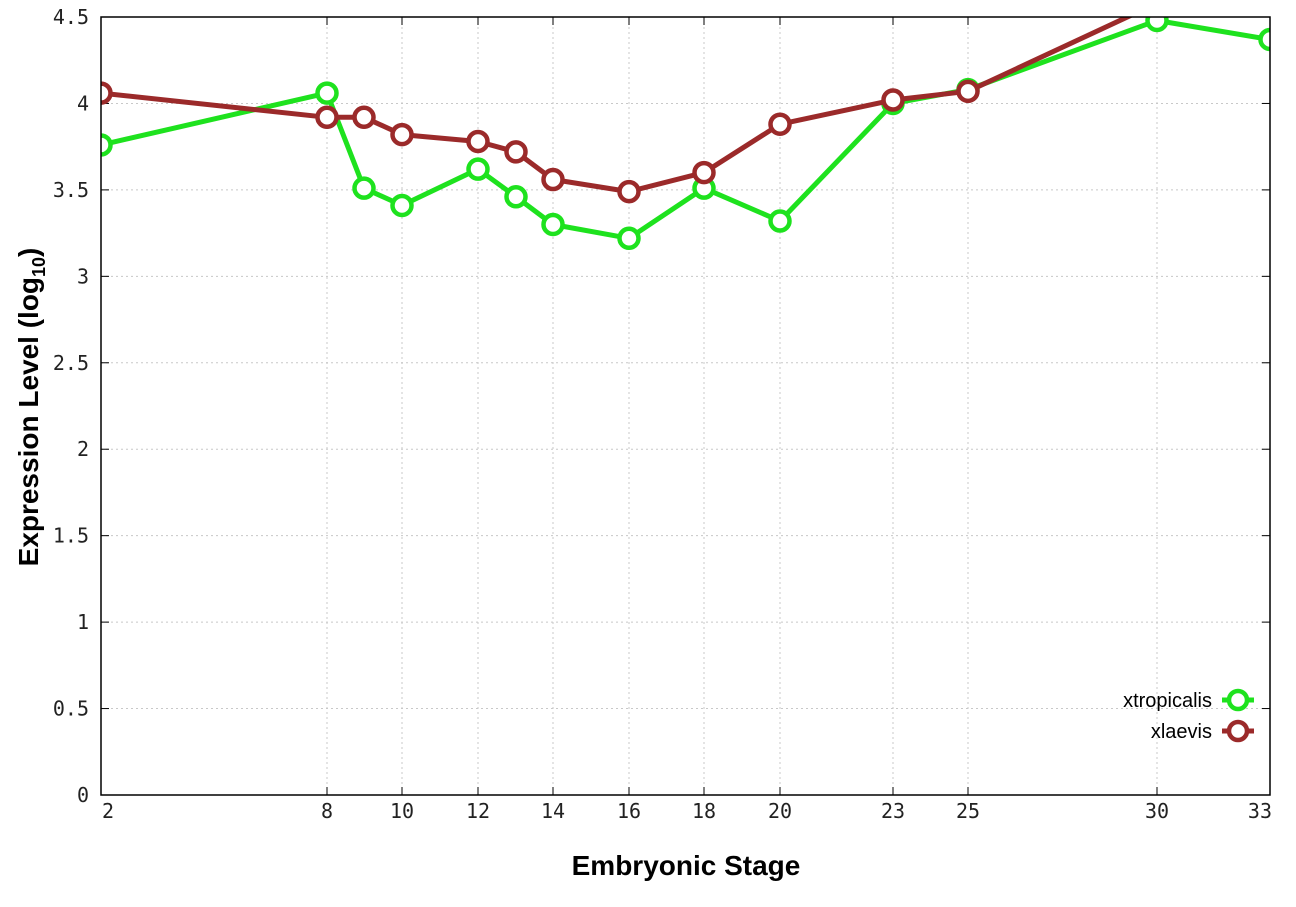  What do you see at coordinates (83, 103) in the screenshot?
I see `y-tick-label: 4` at bounding box center [83, 103].